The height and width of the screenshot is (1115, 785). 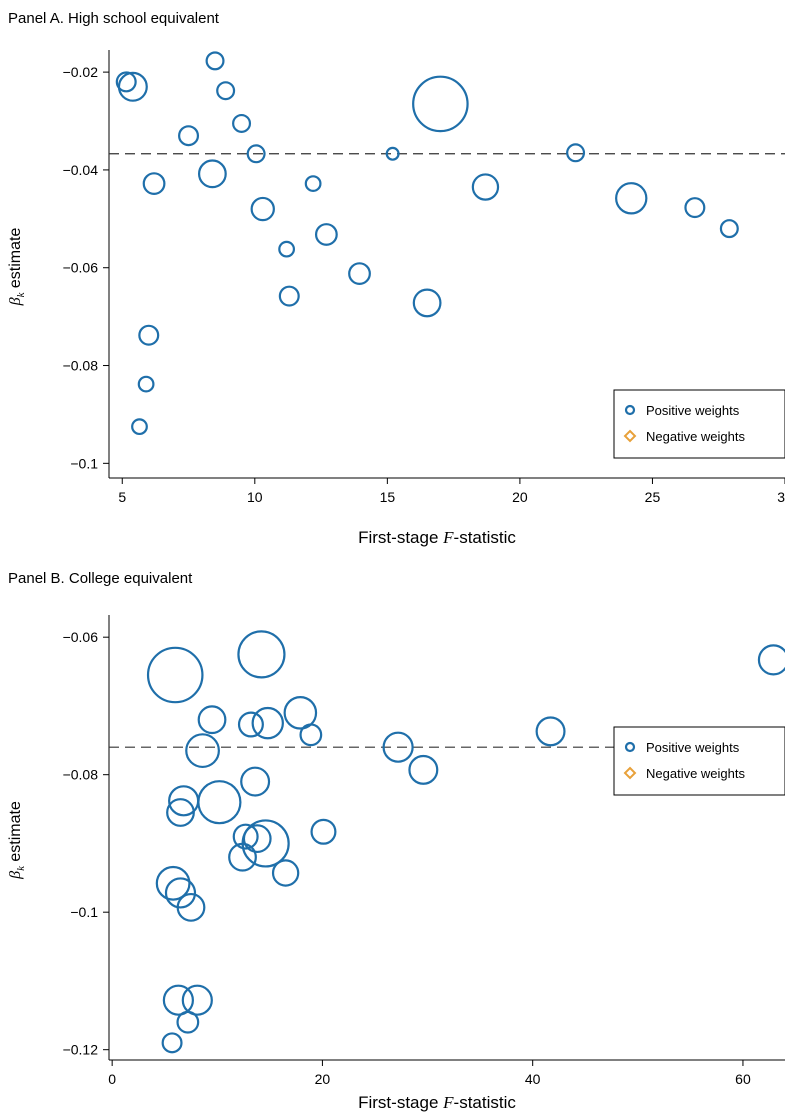 What do you see at coordinates (81, 72) in the screenshot?
I see `y-tick-label: −0.02` at bounding box center [81, 72].